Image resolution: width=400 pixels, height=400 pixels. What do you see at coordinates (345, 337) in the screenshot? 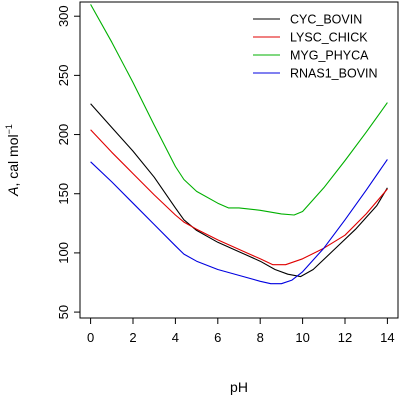
I see `x-tick-label: 12` at bounding box center [345, 337].